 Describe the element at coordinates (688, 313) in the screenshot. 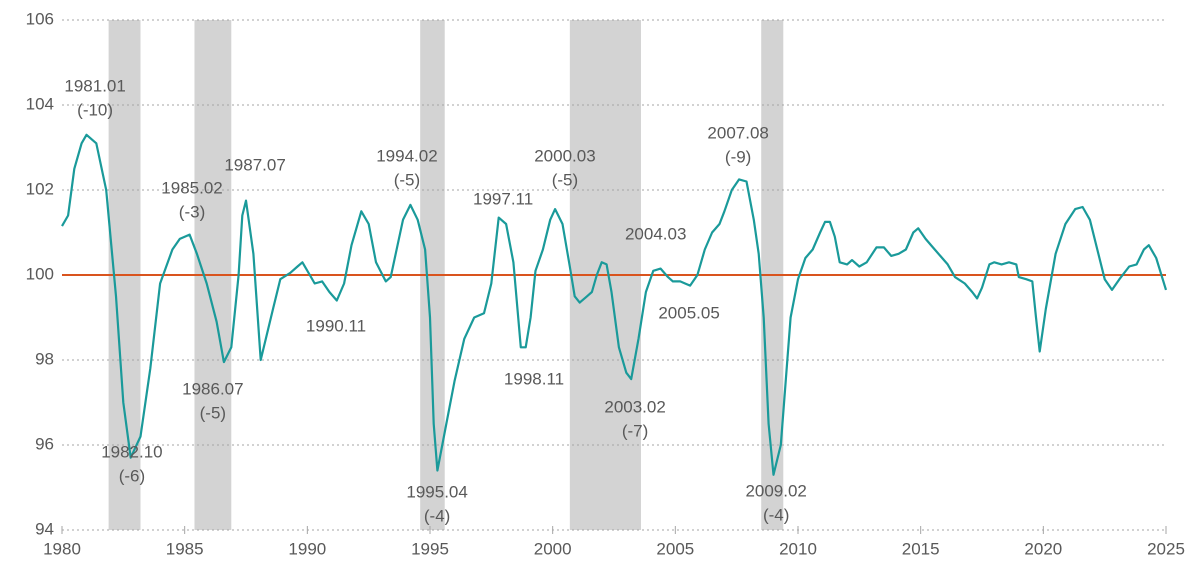

I see `annotation: 2005.05` at that location.